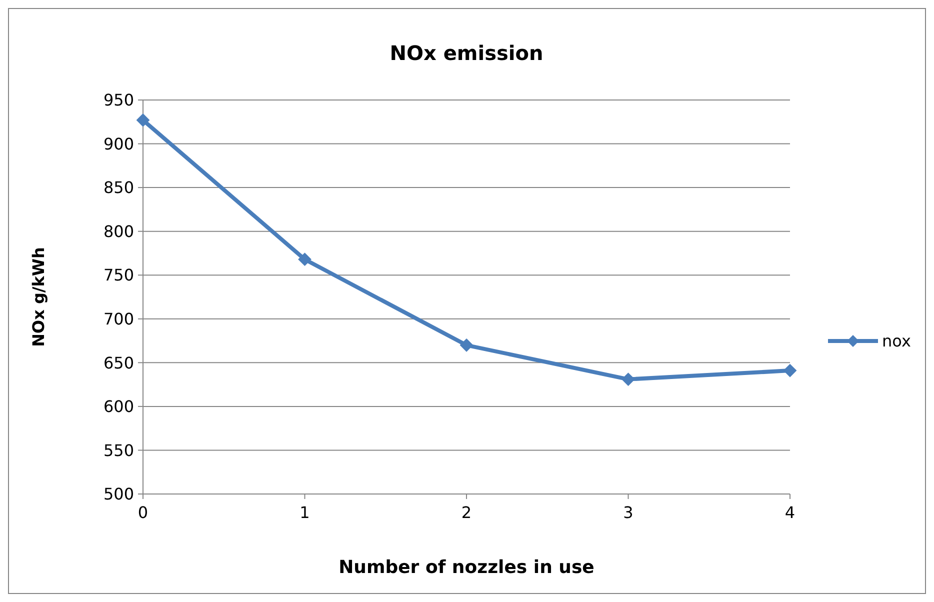 The image size is (934, 602). Describe the element at coordinates (118, 188) in the screenshot. I see `y-tick-label: 850` at that location.